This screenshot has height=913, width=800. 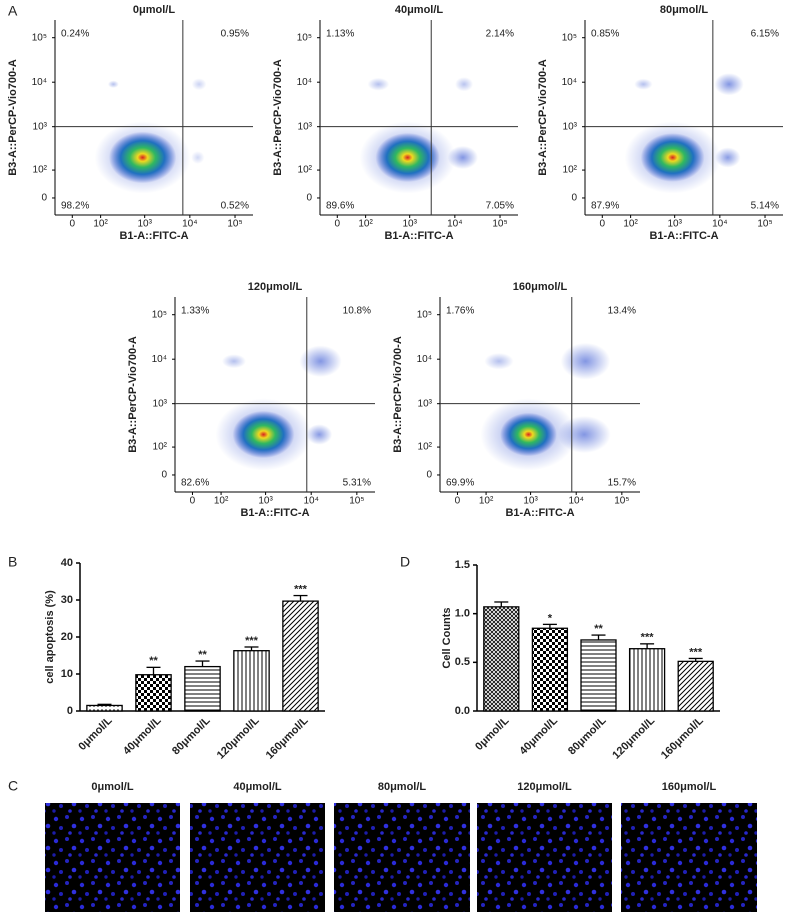 What do you see at coordinates (460, 483) in the screenshot?
I see `quadrant-label: 69.9%` at bounding box center [460, 483].